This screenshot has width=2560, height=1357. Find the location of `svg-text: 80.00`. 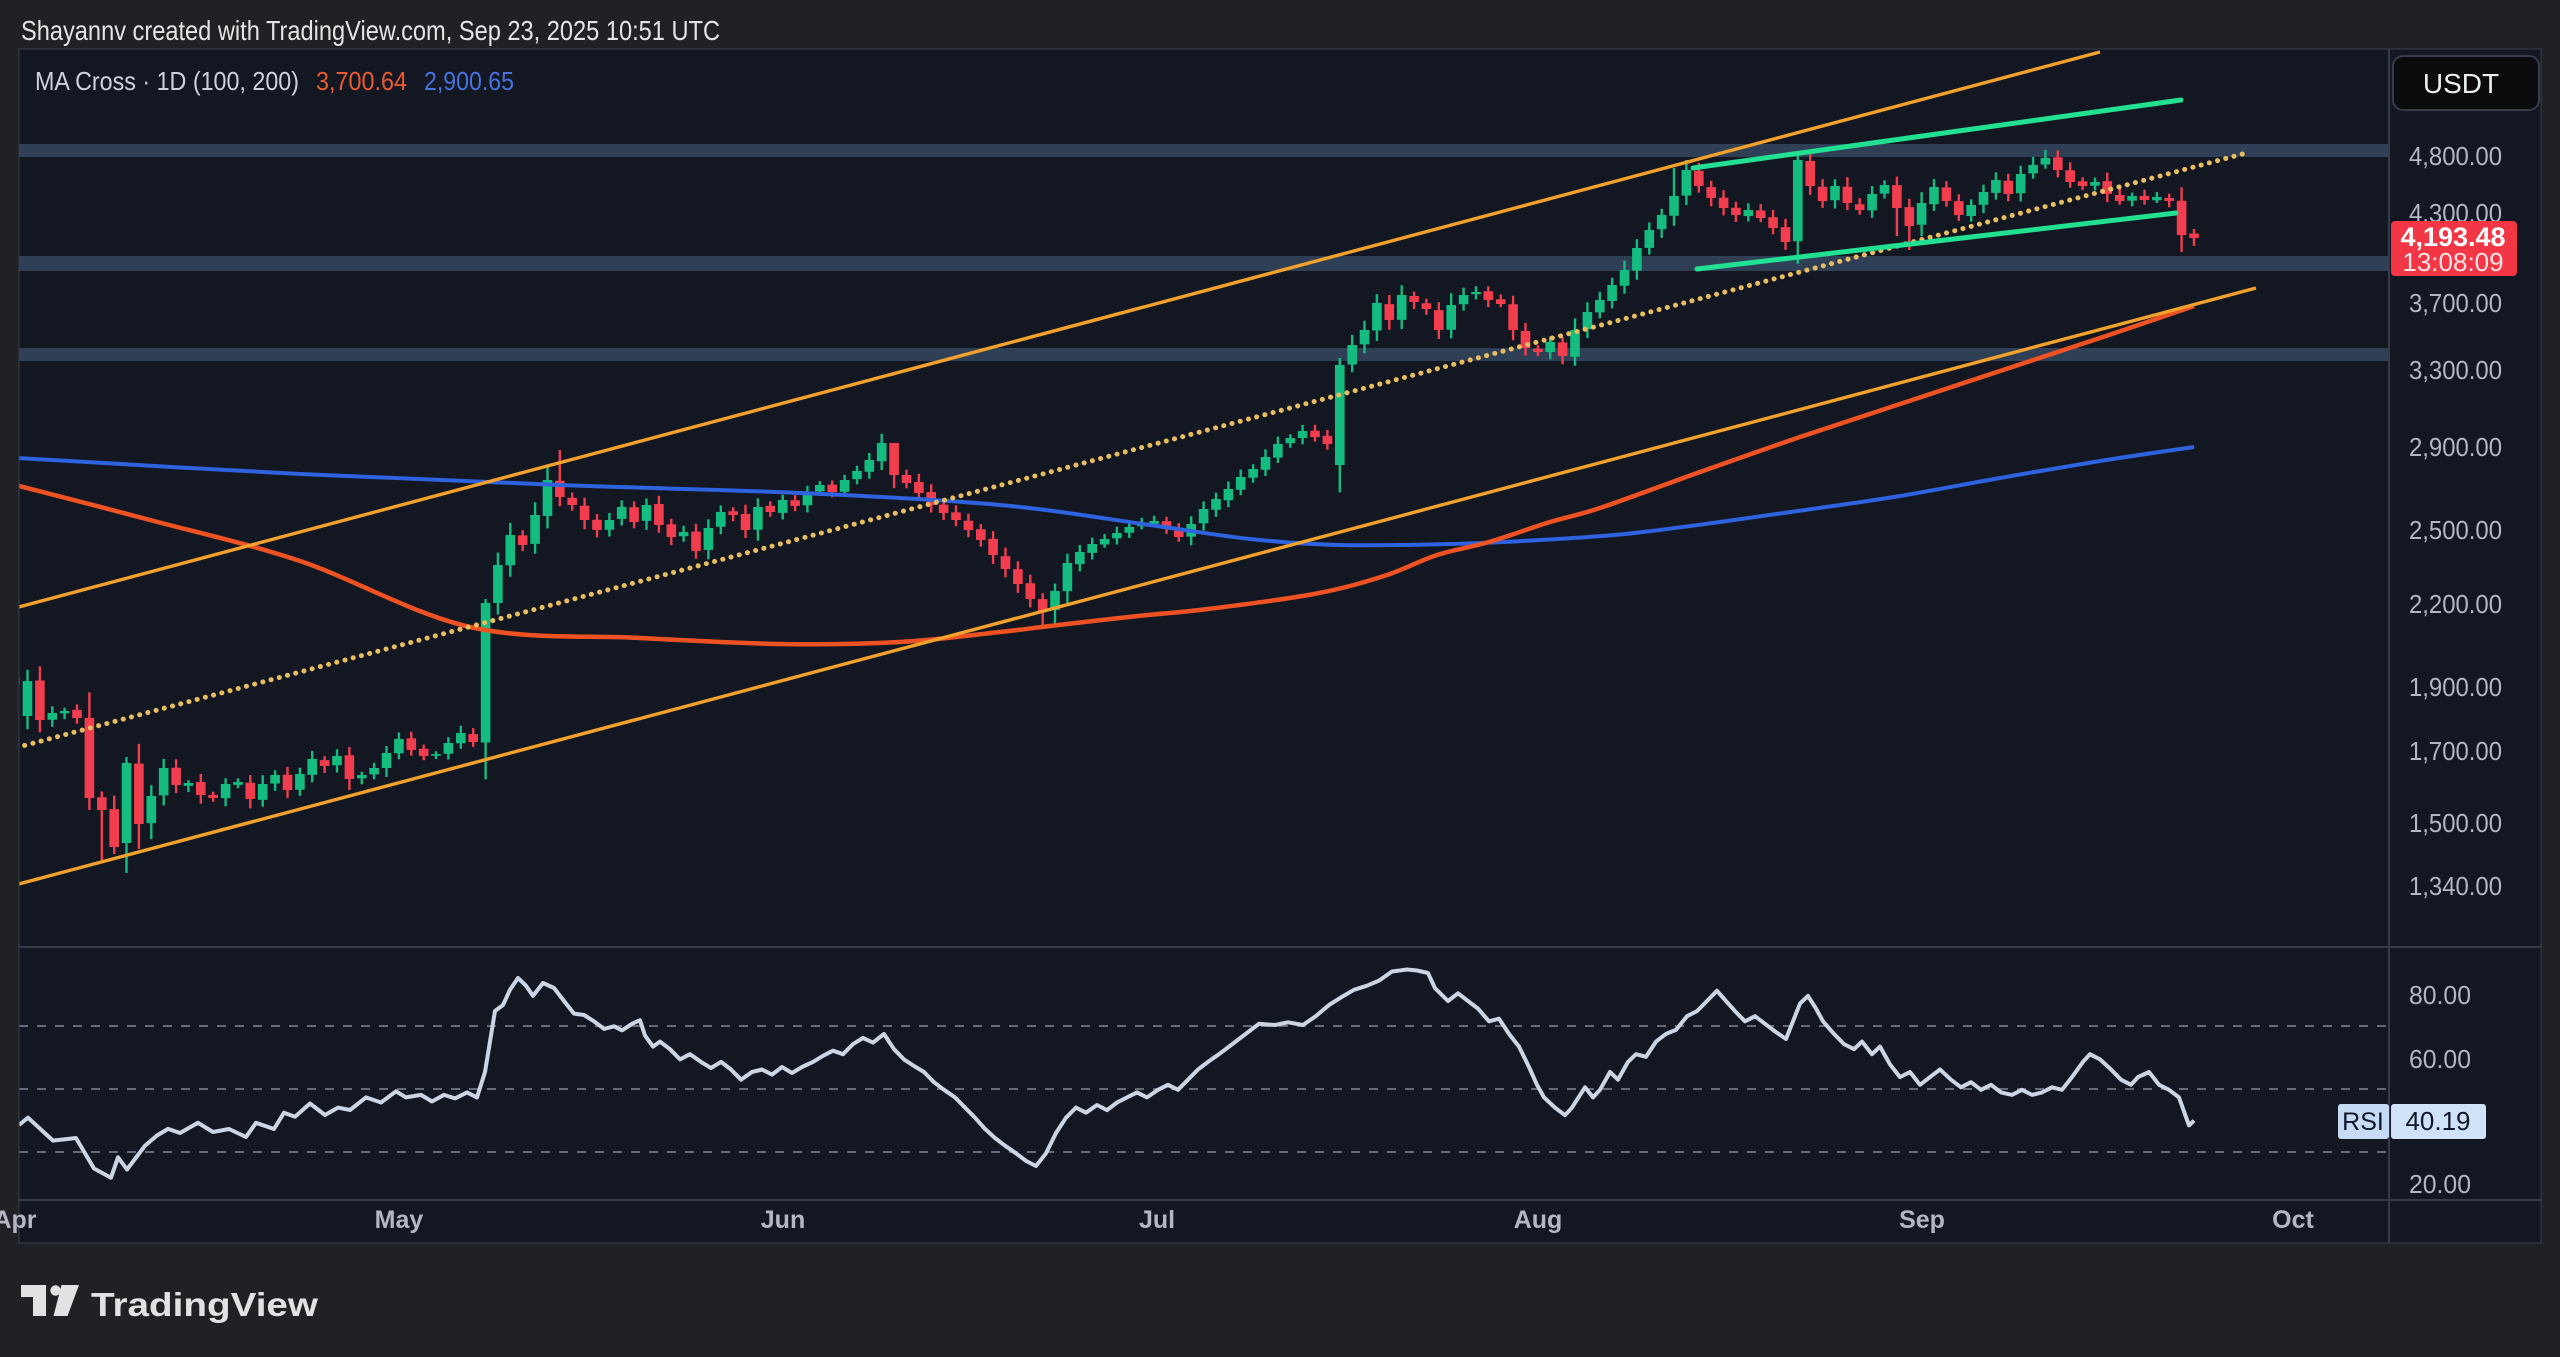

svg-text: 80.00 is located at coordinates (2440, 995).